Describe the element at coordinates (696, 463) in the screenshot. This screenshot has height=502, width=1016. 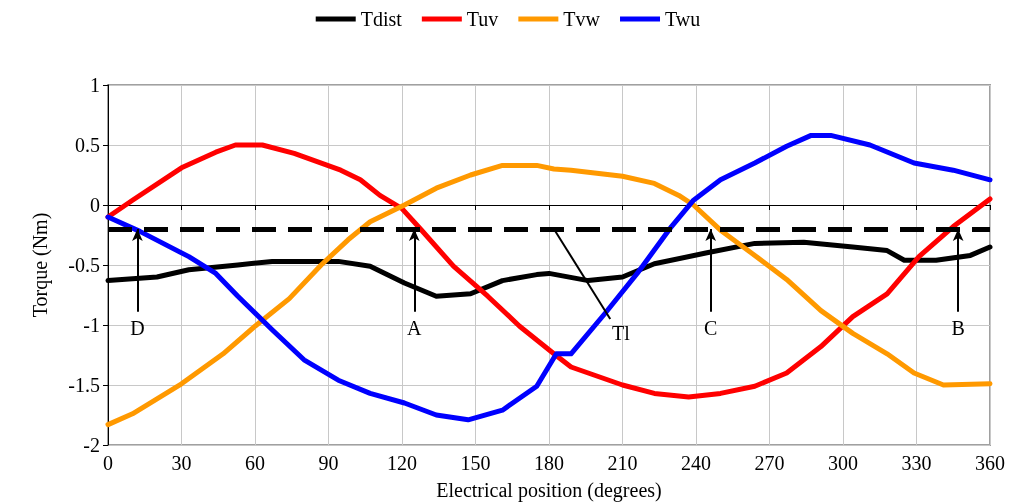
I see `x-tick-label: 240` at that location.